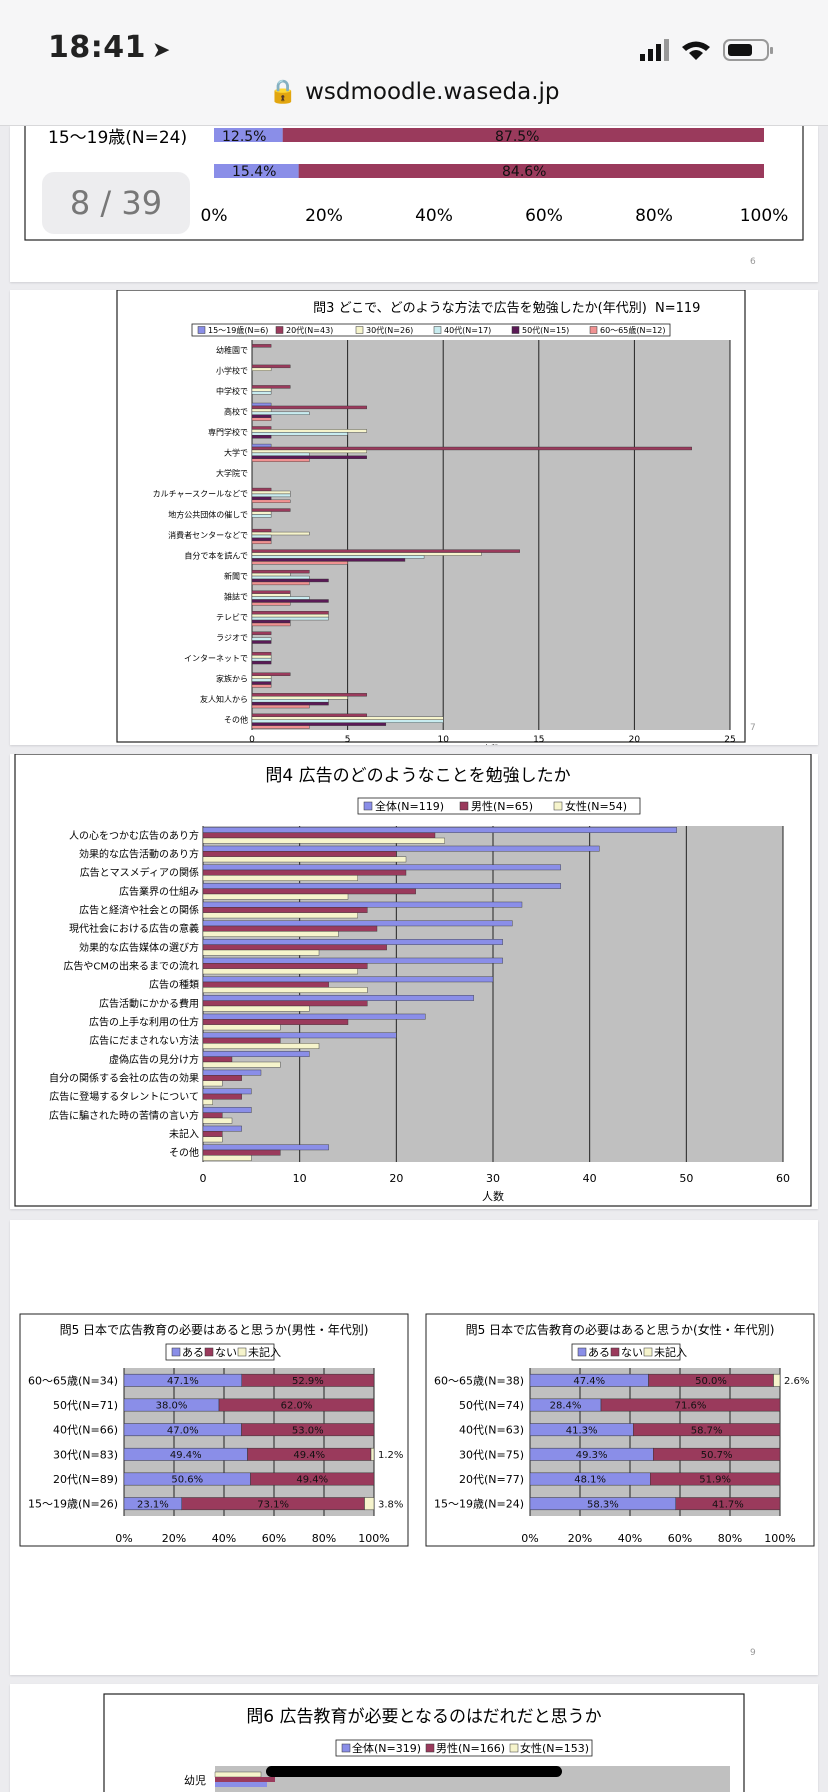 The height and width of the screenshot is (1792, 828). Describe the element at coordinates (707, 1430) in the screenshot. I see `data-label: 58.7%` at that location.